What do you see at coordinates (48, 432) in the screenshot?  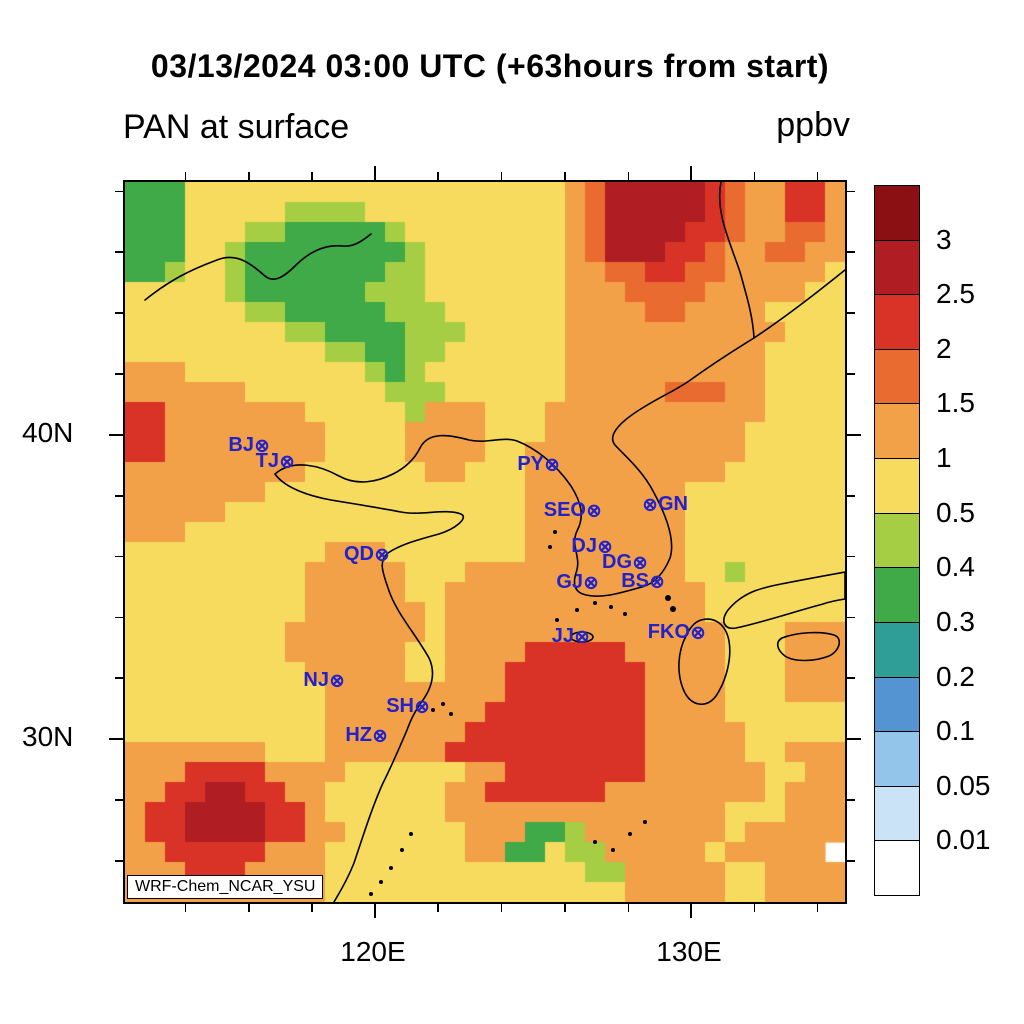 I see `y-axis-label: 40N` at bounding box center [48, 432].